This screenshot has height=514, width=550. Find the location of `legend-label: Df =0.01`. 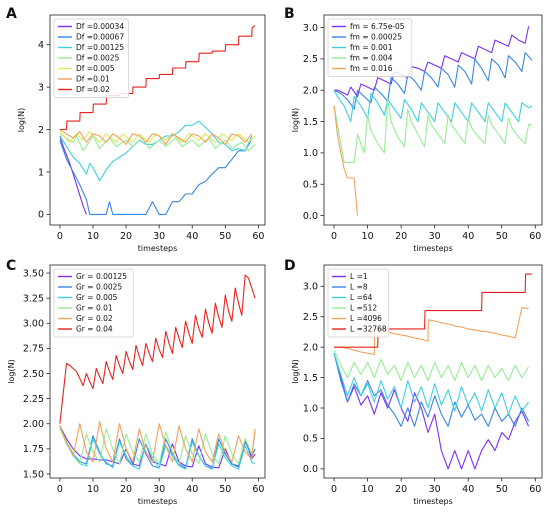

legend-label: Df =0.01 is located at coordinates (93, 79).